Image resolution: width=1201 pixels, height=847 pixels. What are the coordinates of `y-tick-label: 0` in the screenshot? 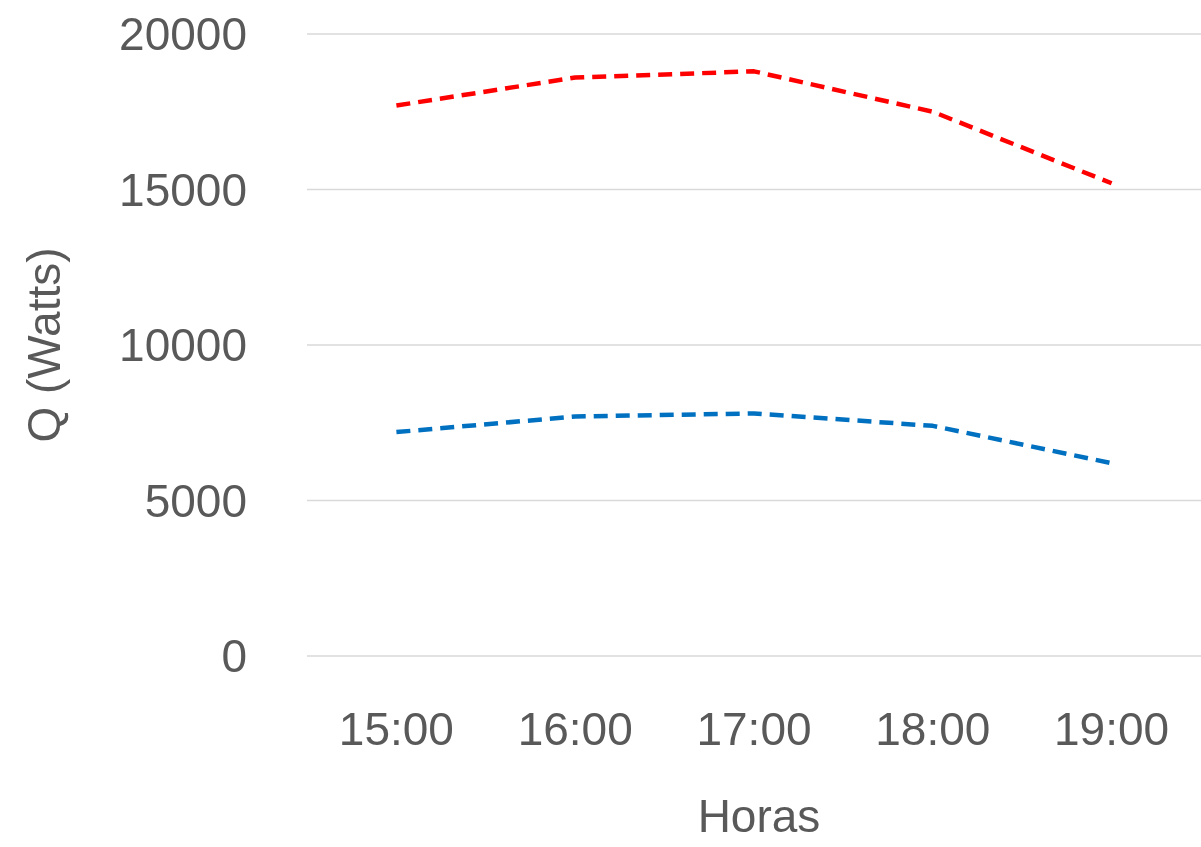 It's located at (234, 656).